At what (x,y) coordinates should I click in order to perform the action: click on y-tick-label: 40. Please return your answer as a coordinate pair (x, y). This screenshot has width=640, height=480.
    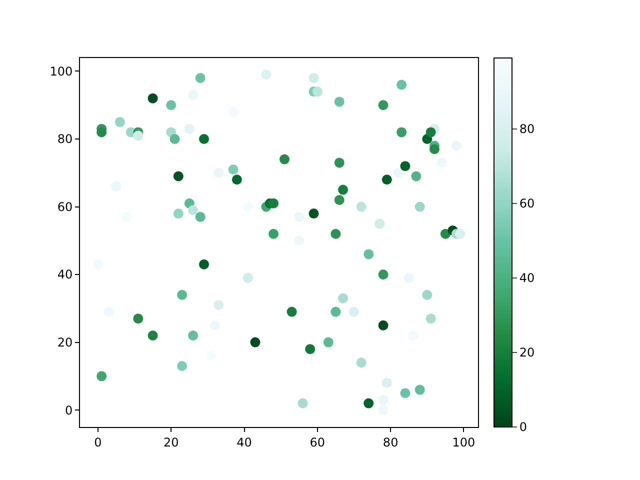
    Looking at the image, I should click on (65, 275).